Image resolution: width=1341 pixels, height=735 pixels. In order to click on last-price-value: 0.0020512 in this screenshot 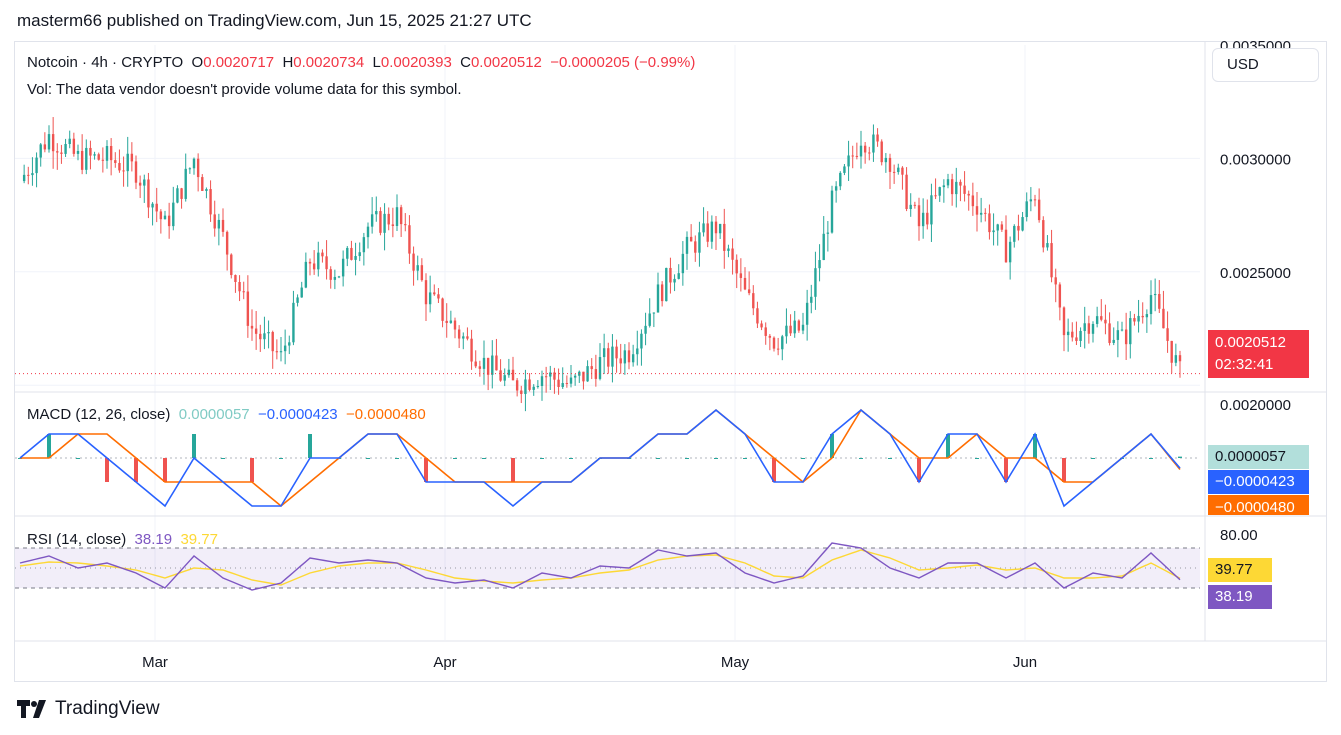, I will do `click(1250, 342)`.